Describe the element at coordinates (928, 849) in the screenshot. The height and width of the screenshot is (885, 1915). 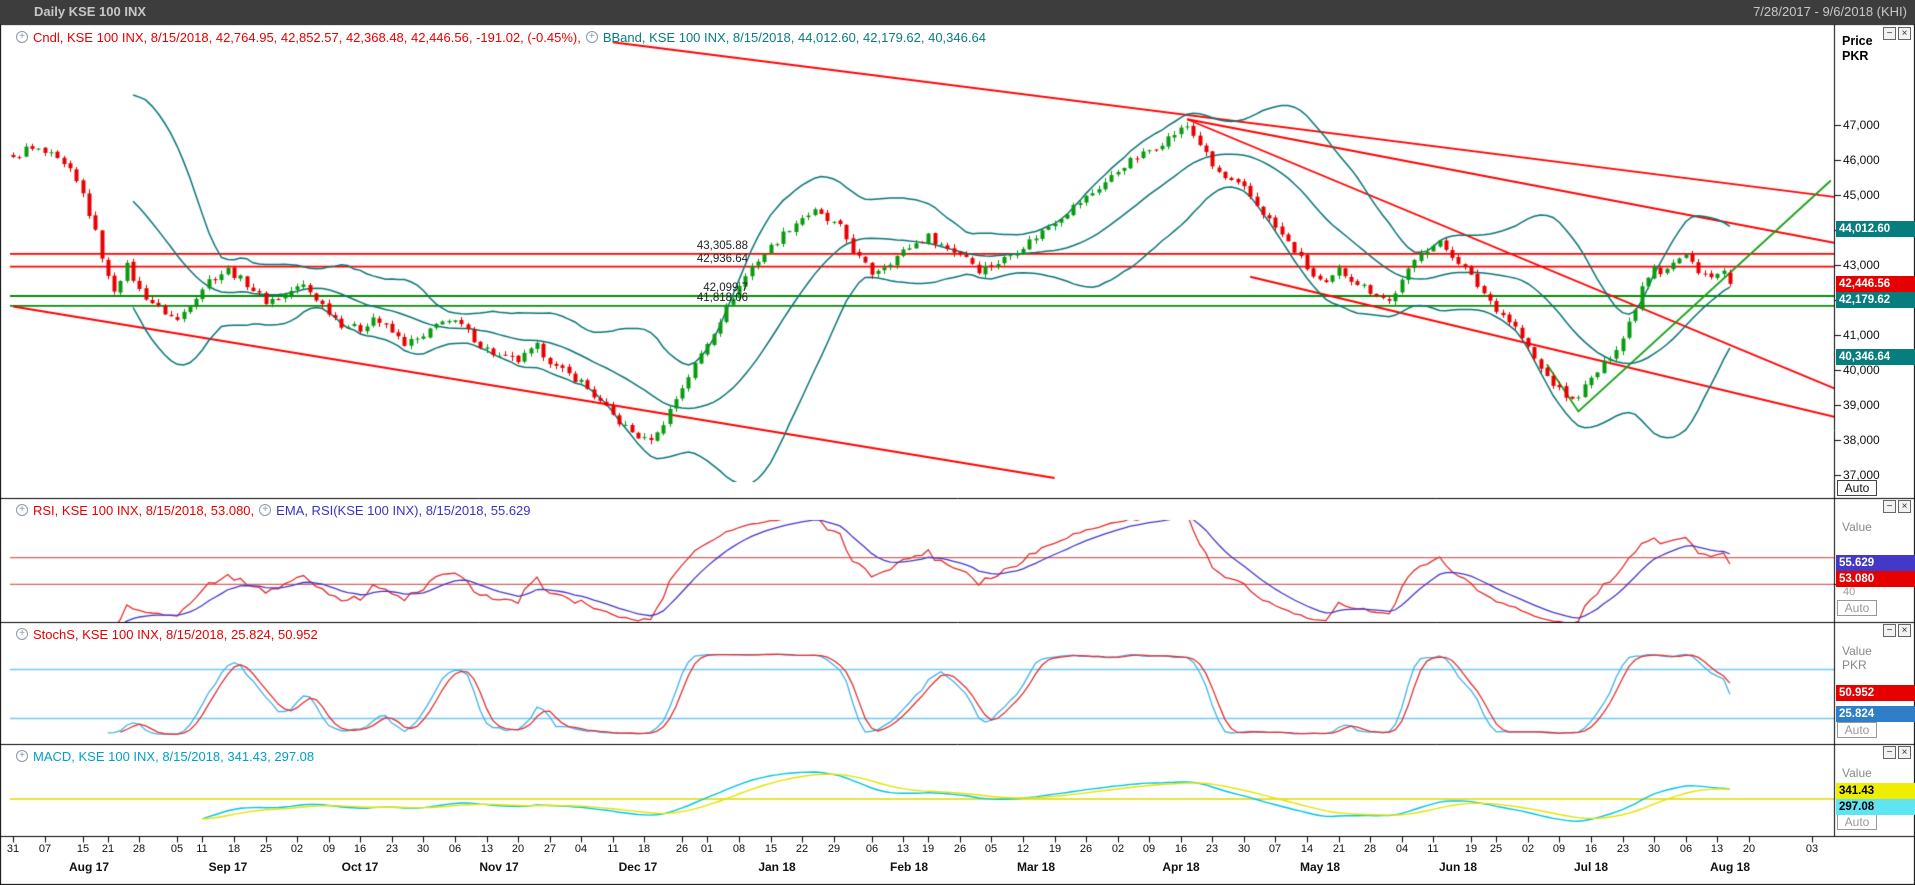
I see `date-tick-label: 19` at that location.